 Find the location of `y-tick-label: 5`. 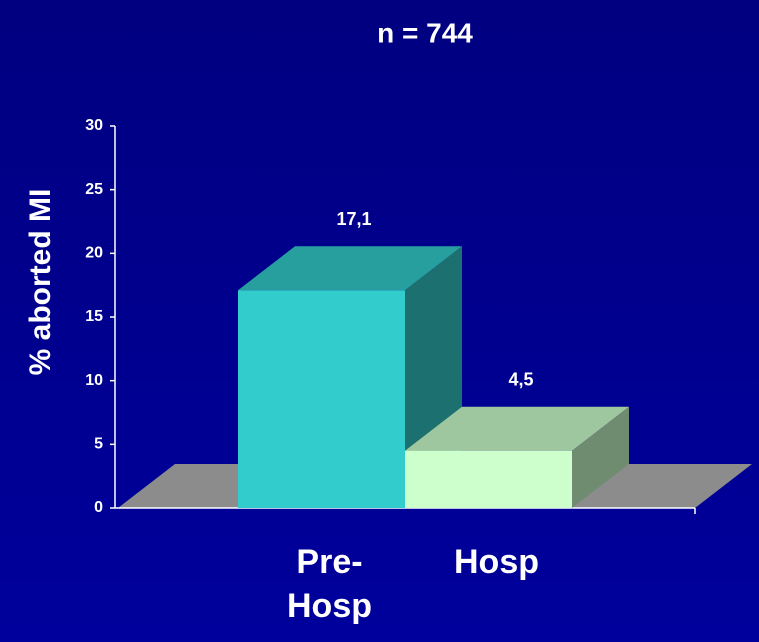

y-tick-label: 5 is located at coordinates (98, 444).